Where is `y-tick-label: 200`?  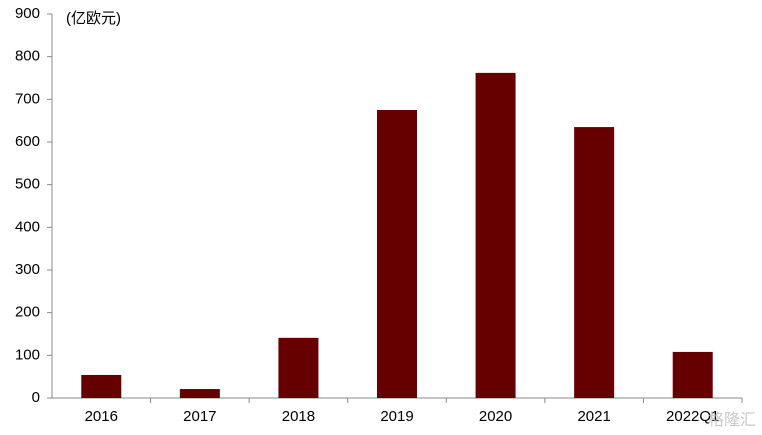
y-tick-label: 200 is located at coordinates (27, 312).